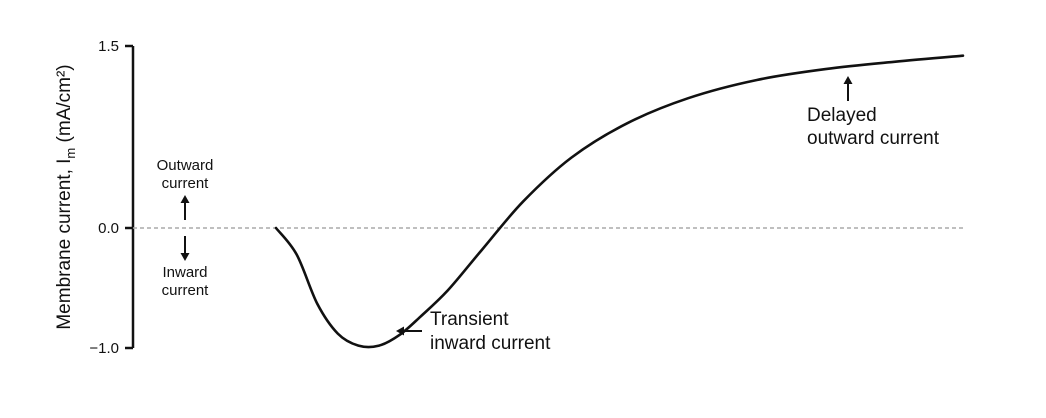 Image resolution: width=1046 pixels, height=418 pixels. What do you see at coordinates (186, 290) in the screenshot?
I see `inward-label-line2: current` at bounding box center [186, 290].